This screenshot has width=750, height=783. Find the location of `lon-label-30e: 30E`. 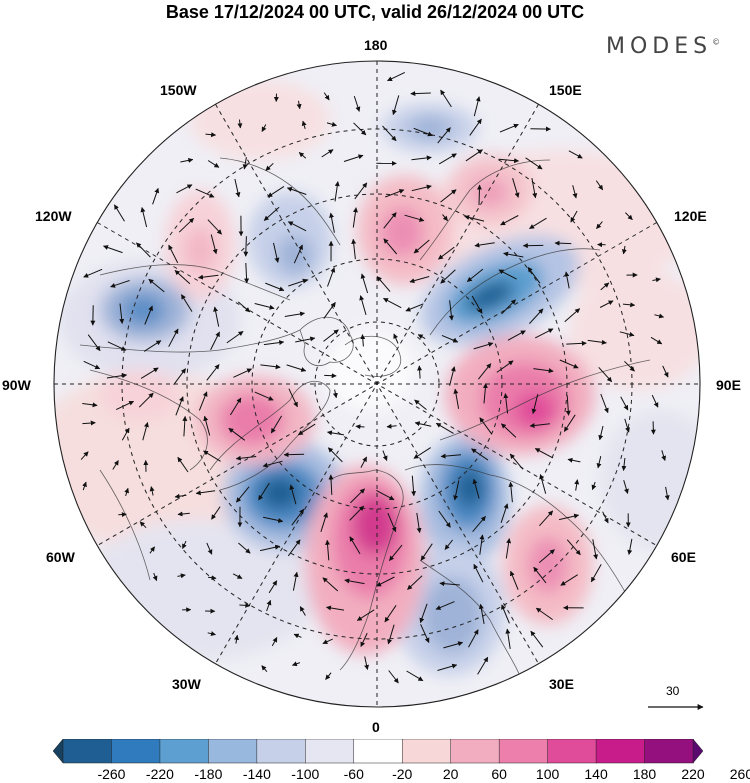

lon-label-30e: 30E is located at coordinates (561, 684).